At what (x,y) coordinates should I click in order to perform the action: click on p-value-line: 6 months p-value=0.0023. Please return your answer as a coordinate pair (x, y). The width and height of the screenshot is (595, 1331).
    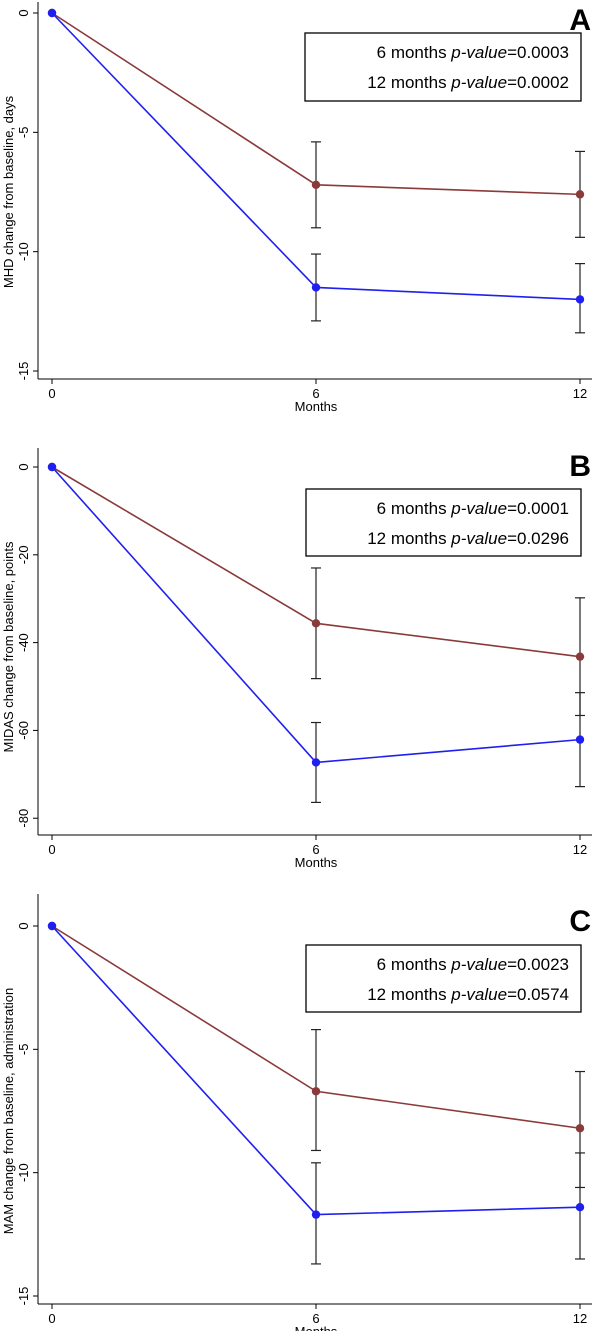
    Looking at the image, I should click on (473, 964).